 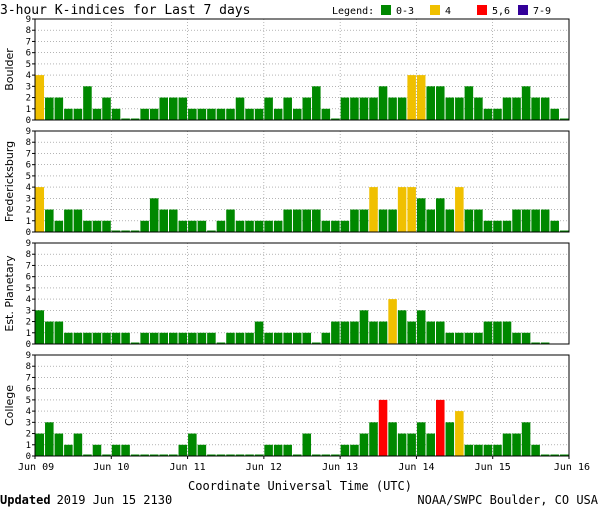 I want to click on x-tick-label: Jun 09, so click(x=36, y=467).